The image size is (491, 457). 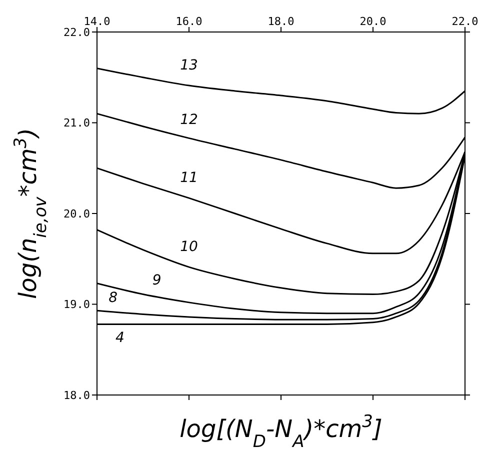 What do you see at coordinates (281, 432) in the screenshot?
I see `x-axis-title: log[(N$_{D}$-N$_{A}$)*cm$^{3}$]` at bounding box center [281, 432].